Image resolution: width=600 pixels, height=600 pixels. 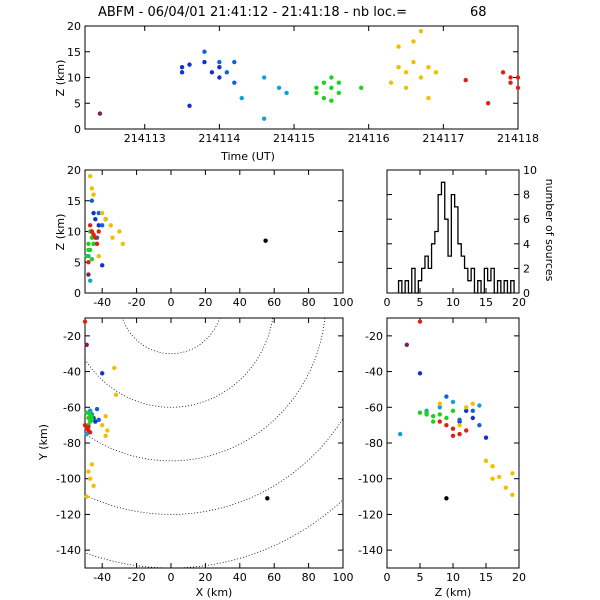 What do you see at coordinates (526, 195) in the screenshot?
I see `y-tick-label: 8` at bounding box center [526, 195].